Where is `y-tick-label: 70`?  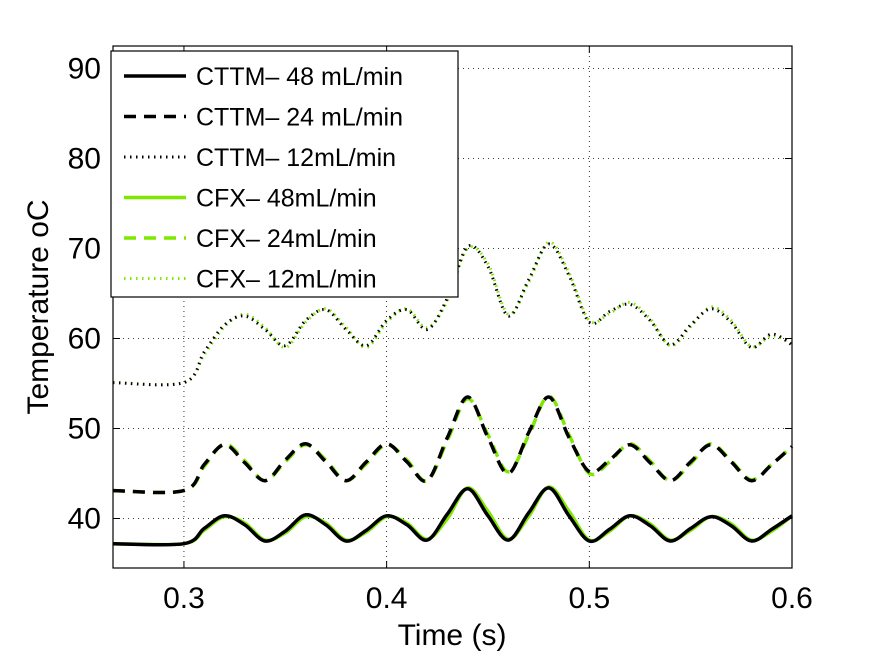
y-tick-label: 70 is located at coordinates (84, 249).